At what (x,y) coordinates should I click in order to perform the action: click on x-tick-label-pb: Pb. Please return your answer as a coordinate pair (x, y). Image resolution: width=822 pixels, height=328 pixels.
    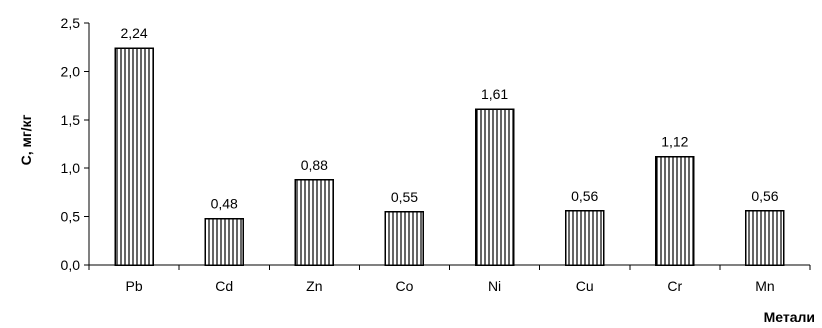
    Looking at the image, I should click on (134, 286).